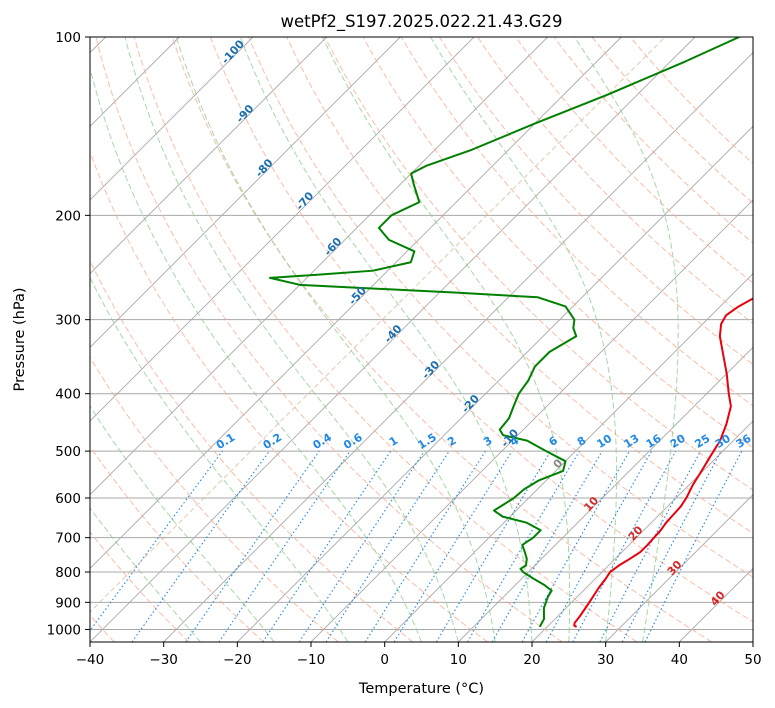 The width and height of the screenshot is (775, 708). I want to click on y-tick-label: 700, so click(68, 539).